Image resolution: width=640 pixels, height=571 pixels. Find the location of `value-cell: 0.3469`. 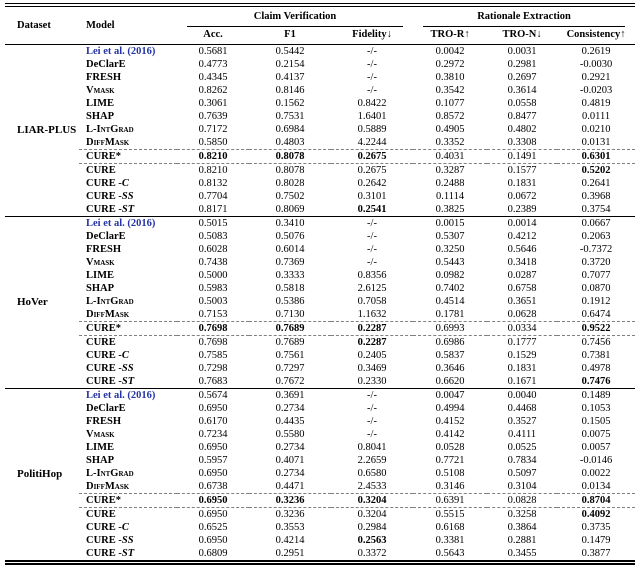

value-cell: 0.3469 is located at coordinates (372, 368).